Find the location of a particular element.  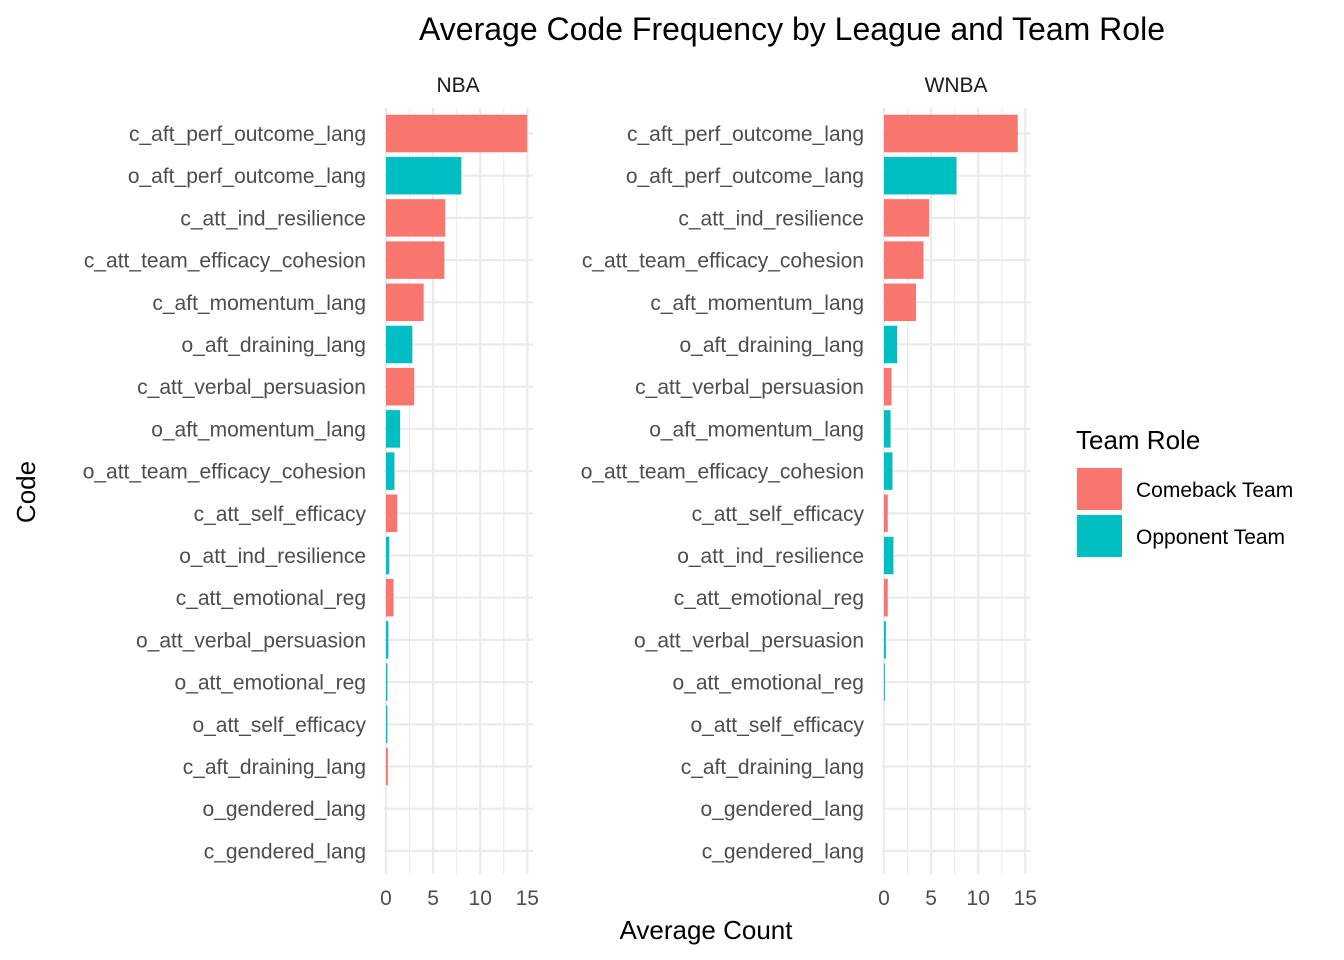

x-axis-title: Average Count is located at coordinates (707, 930).